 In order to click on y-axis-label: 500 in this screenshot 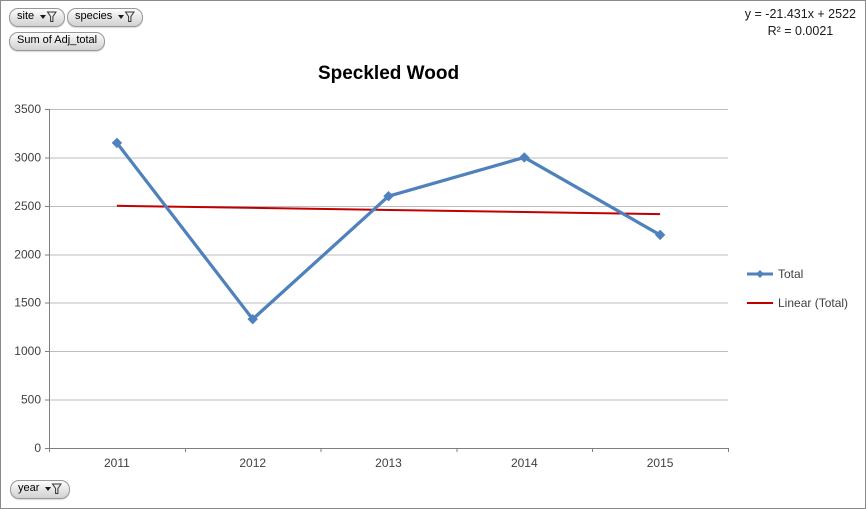, I will do `click(31, 400)`.